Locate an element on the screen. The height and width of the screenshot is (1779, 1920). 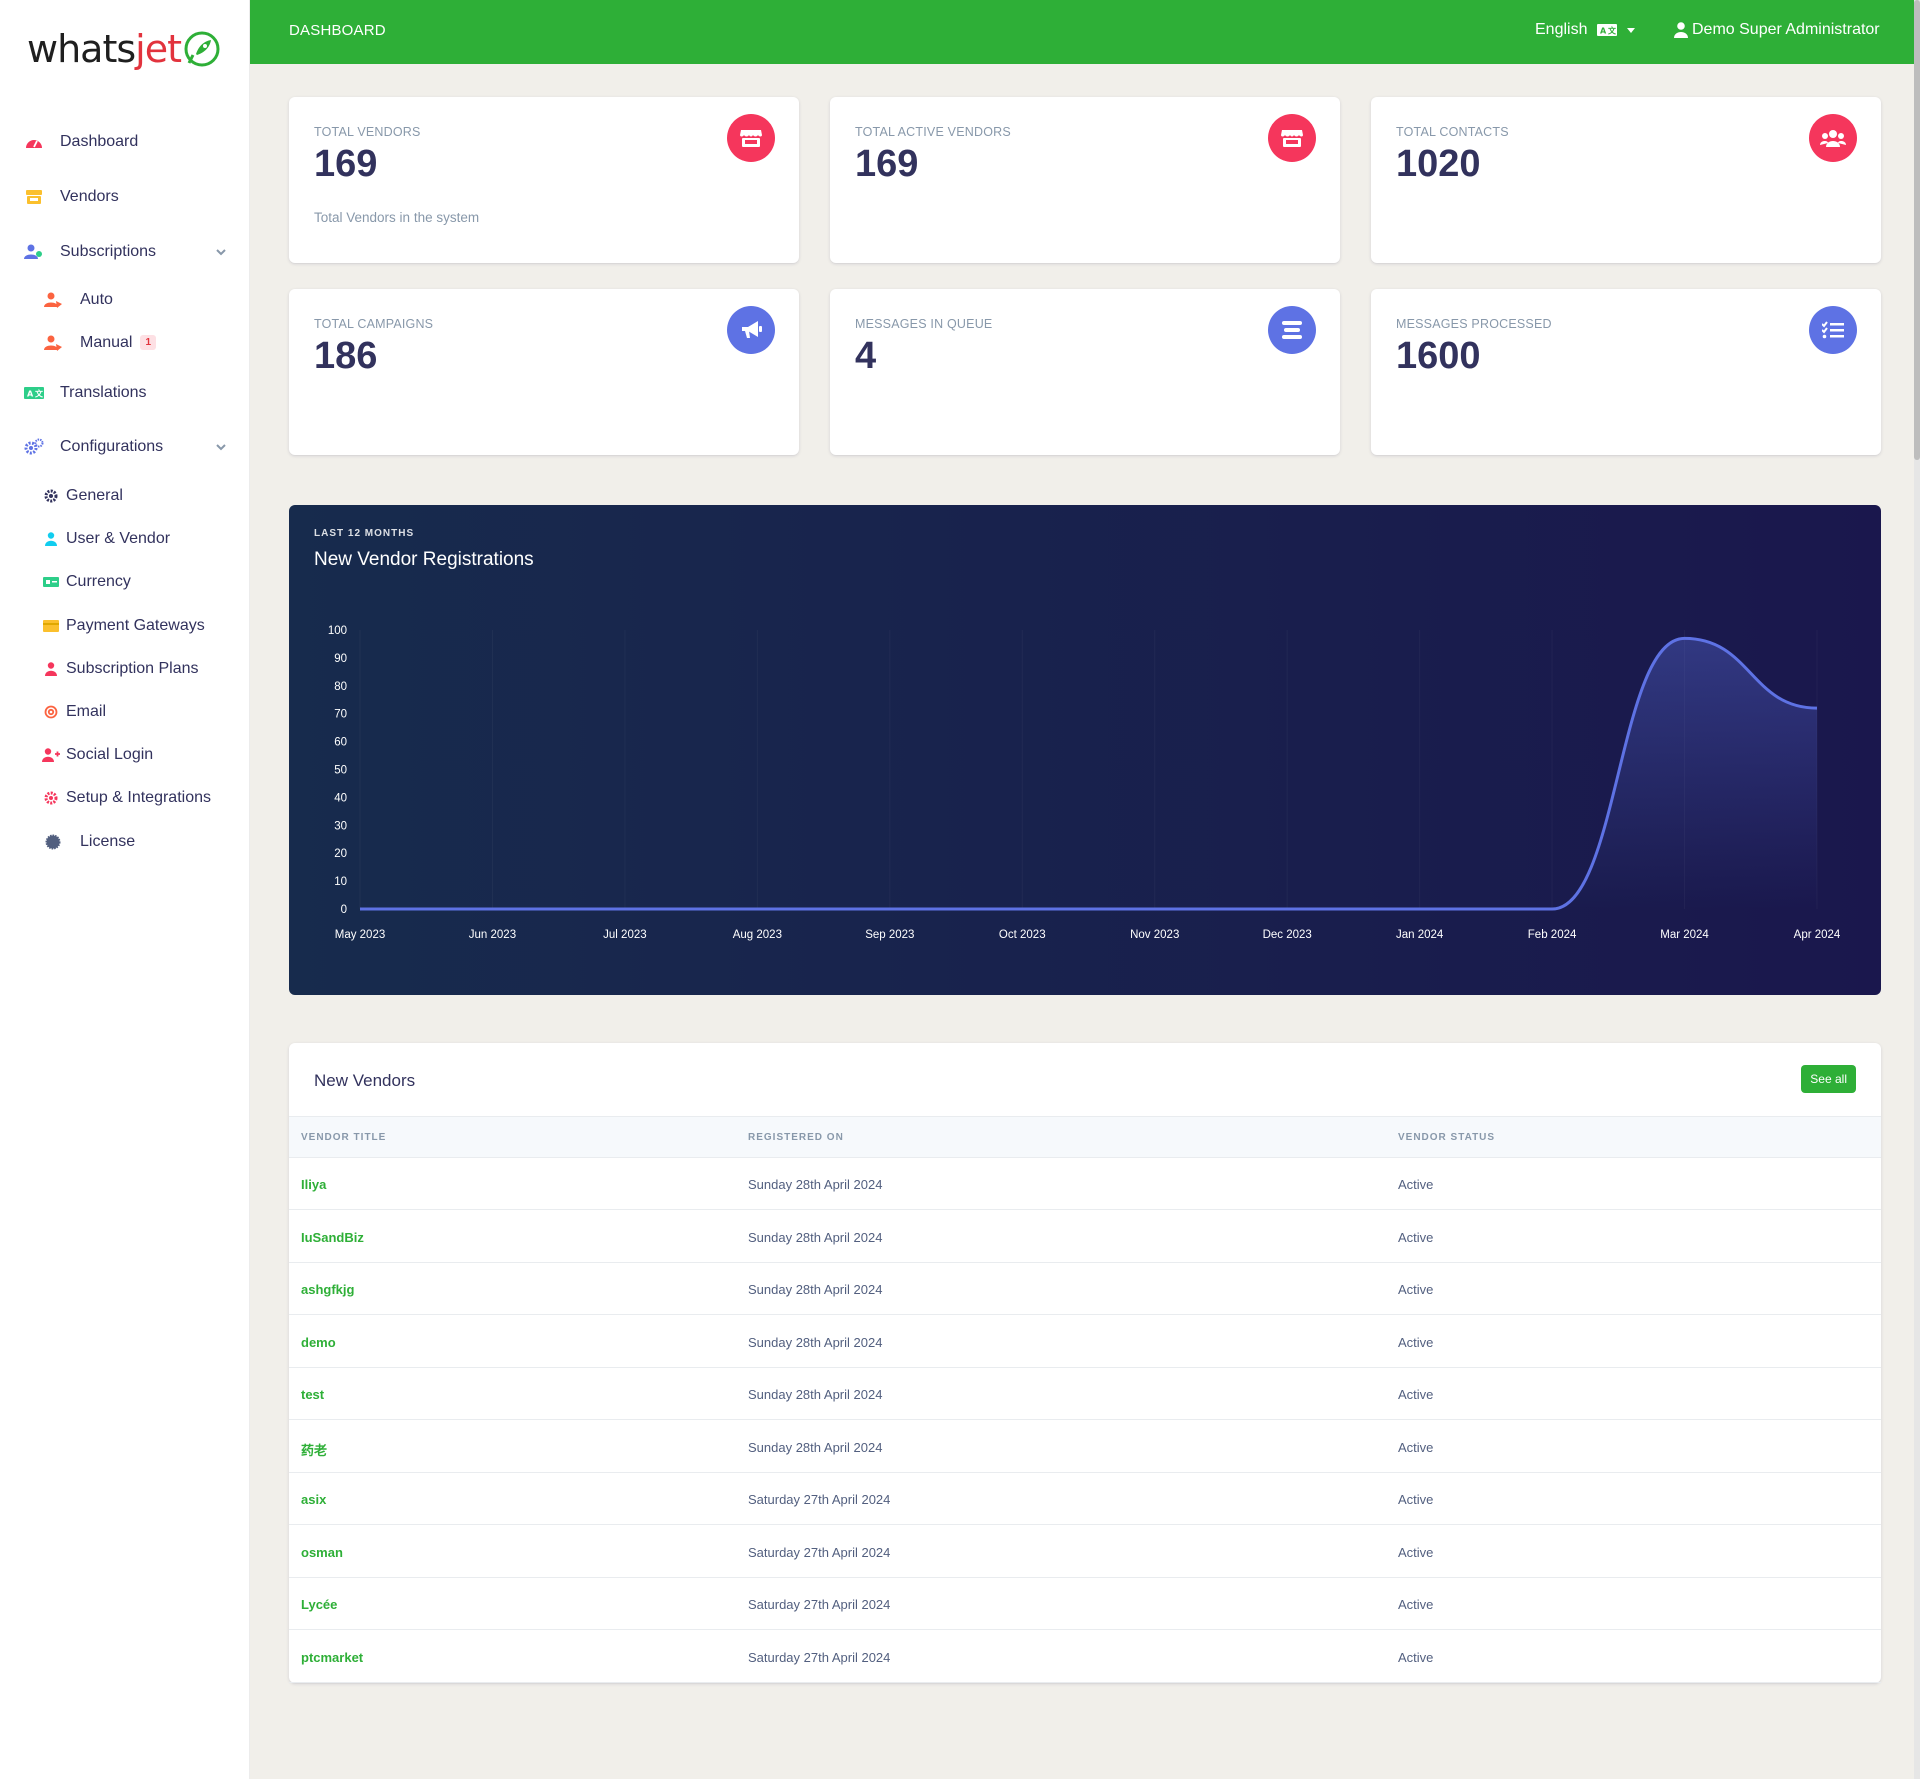
page-scrollbar is located at coordinates (1917, 889).